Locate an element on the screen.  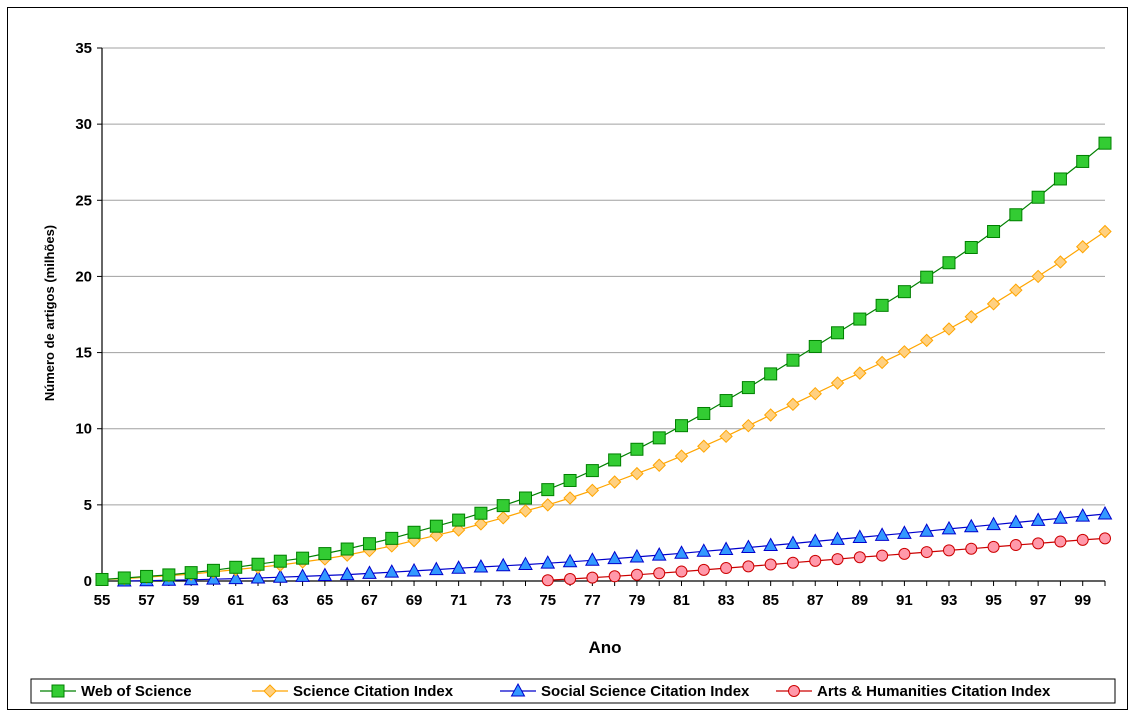
y-tick-label: 5 is located at coordinates (88, 505).